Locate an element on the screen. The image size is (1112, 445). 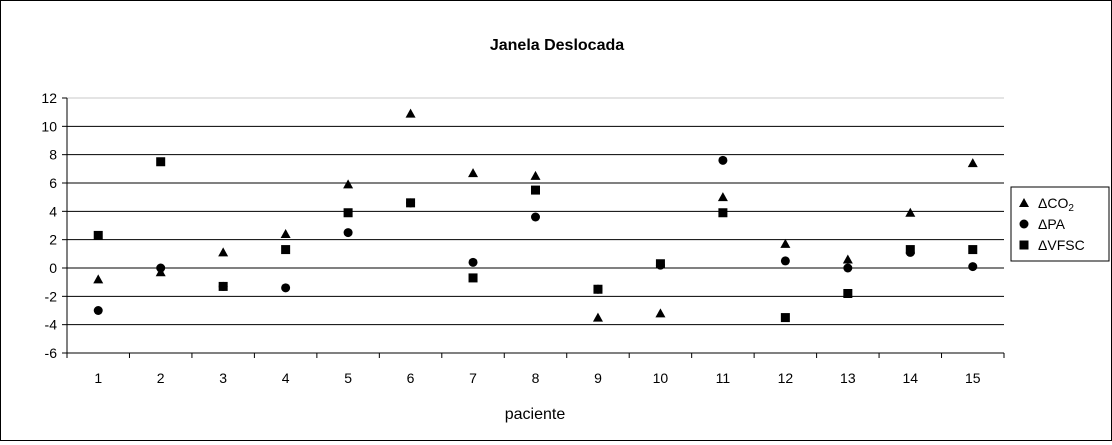
y-tick-label: -4 is located at coordinates (51, 325).